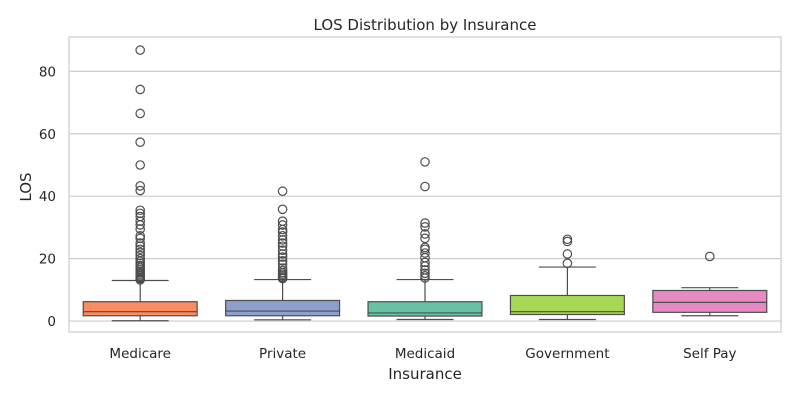  I want to click on y-tick-label: 40, so click(47, 197).